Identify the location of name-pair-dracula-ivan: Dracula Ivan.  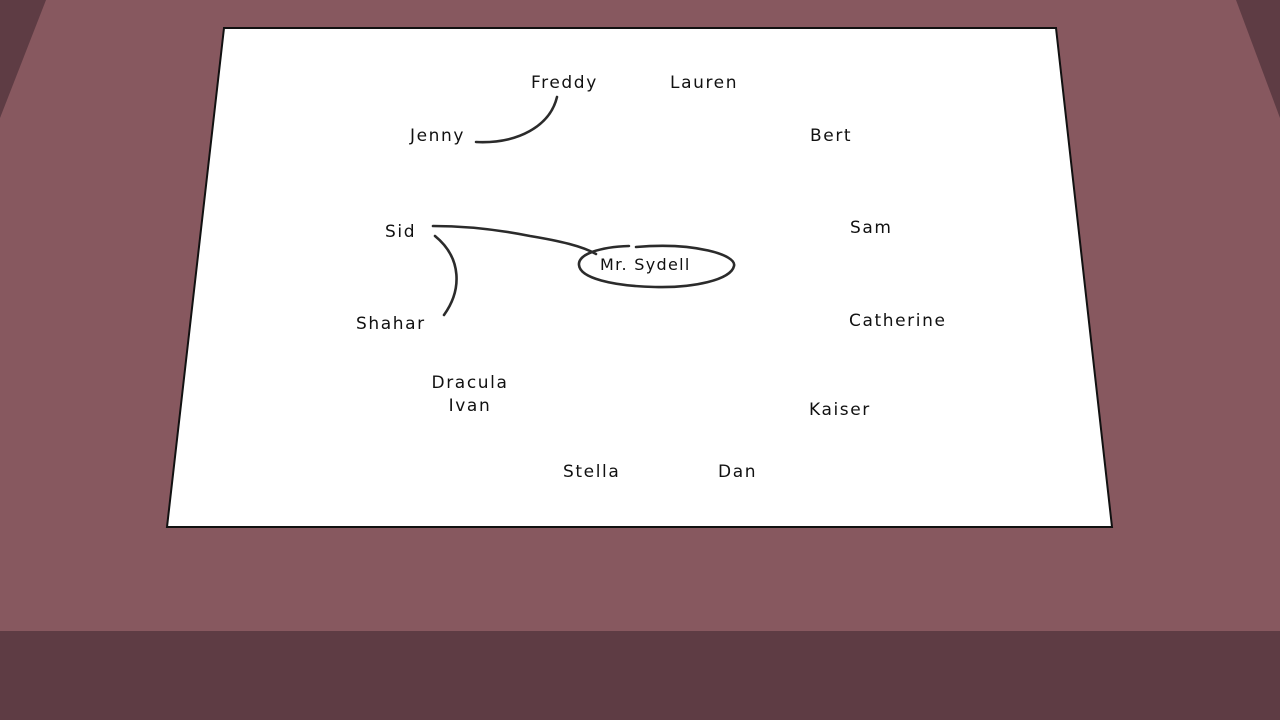
(470, 395).